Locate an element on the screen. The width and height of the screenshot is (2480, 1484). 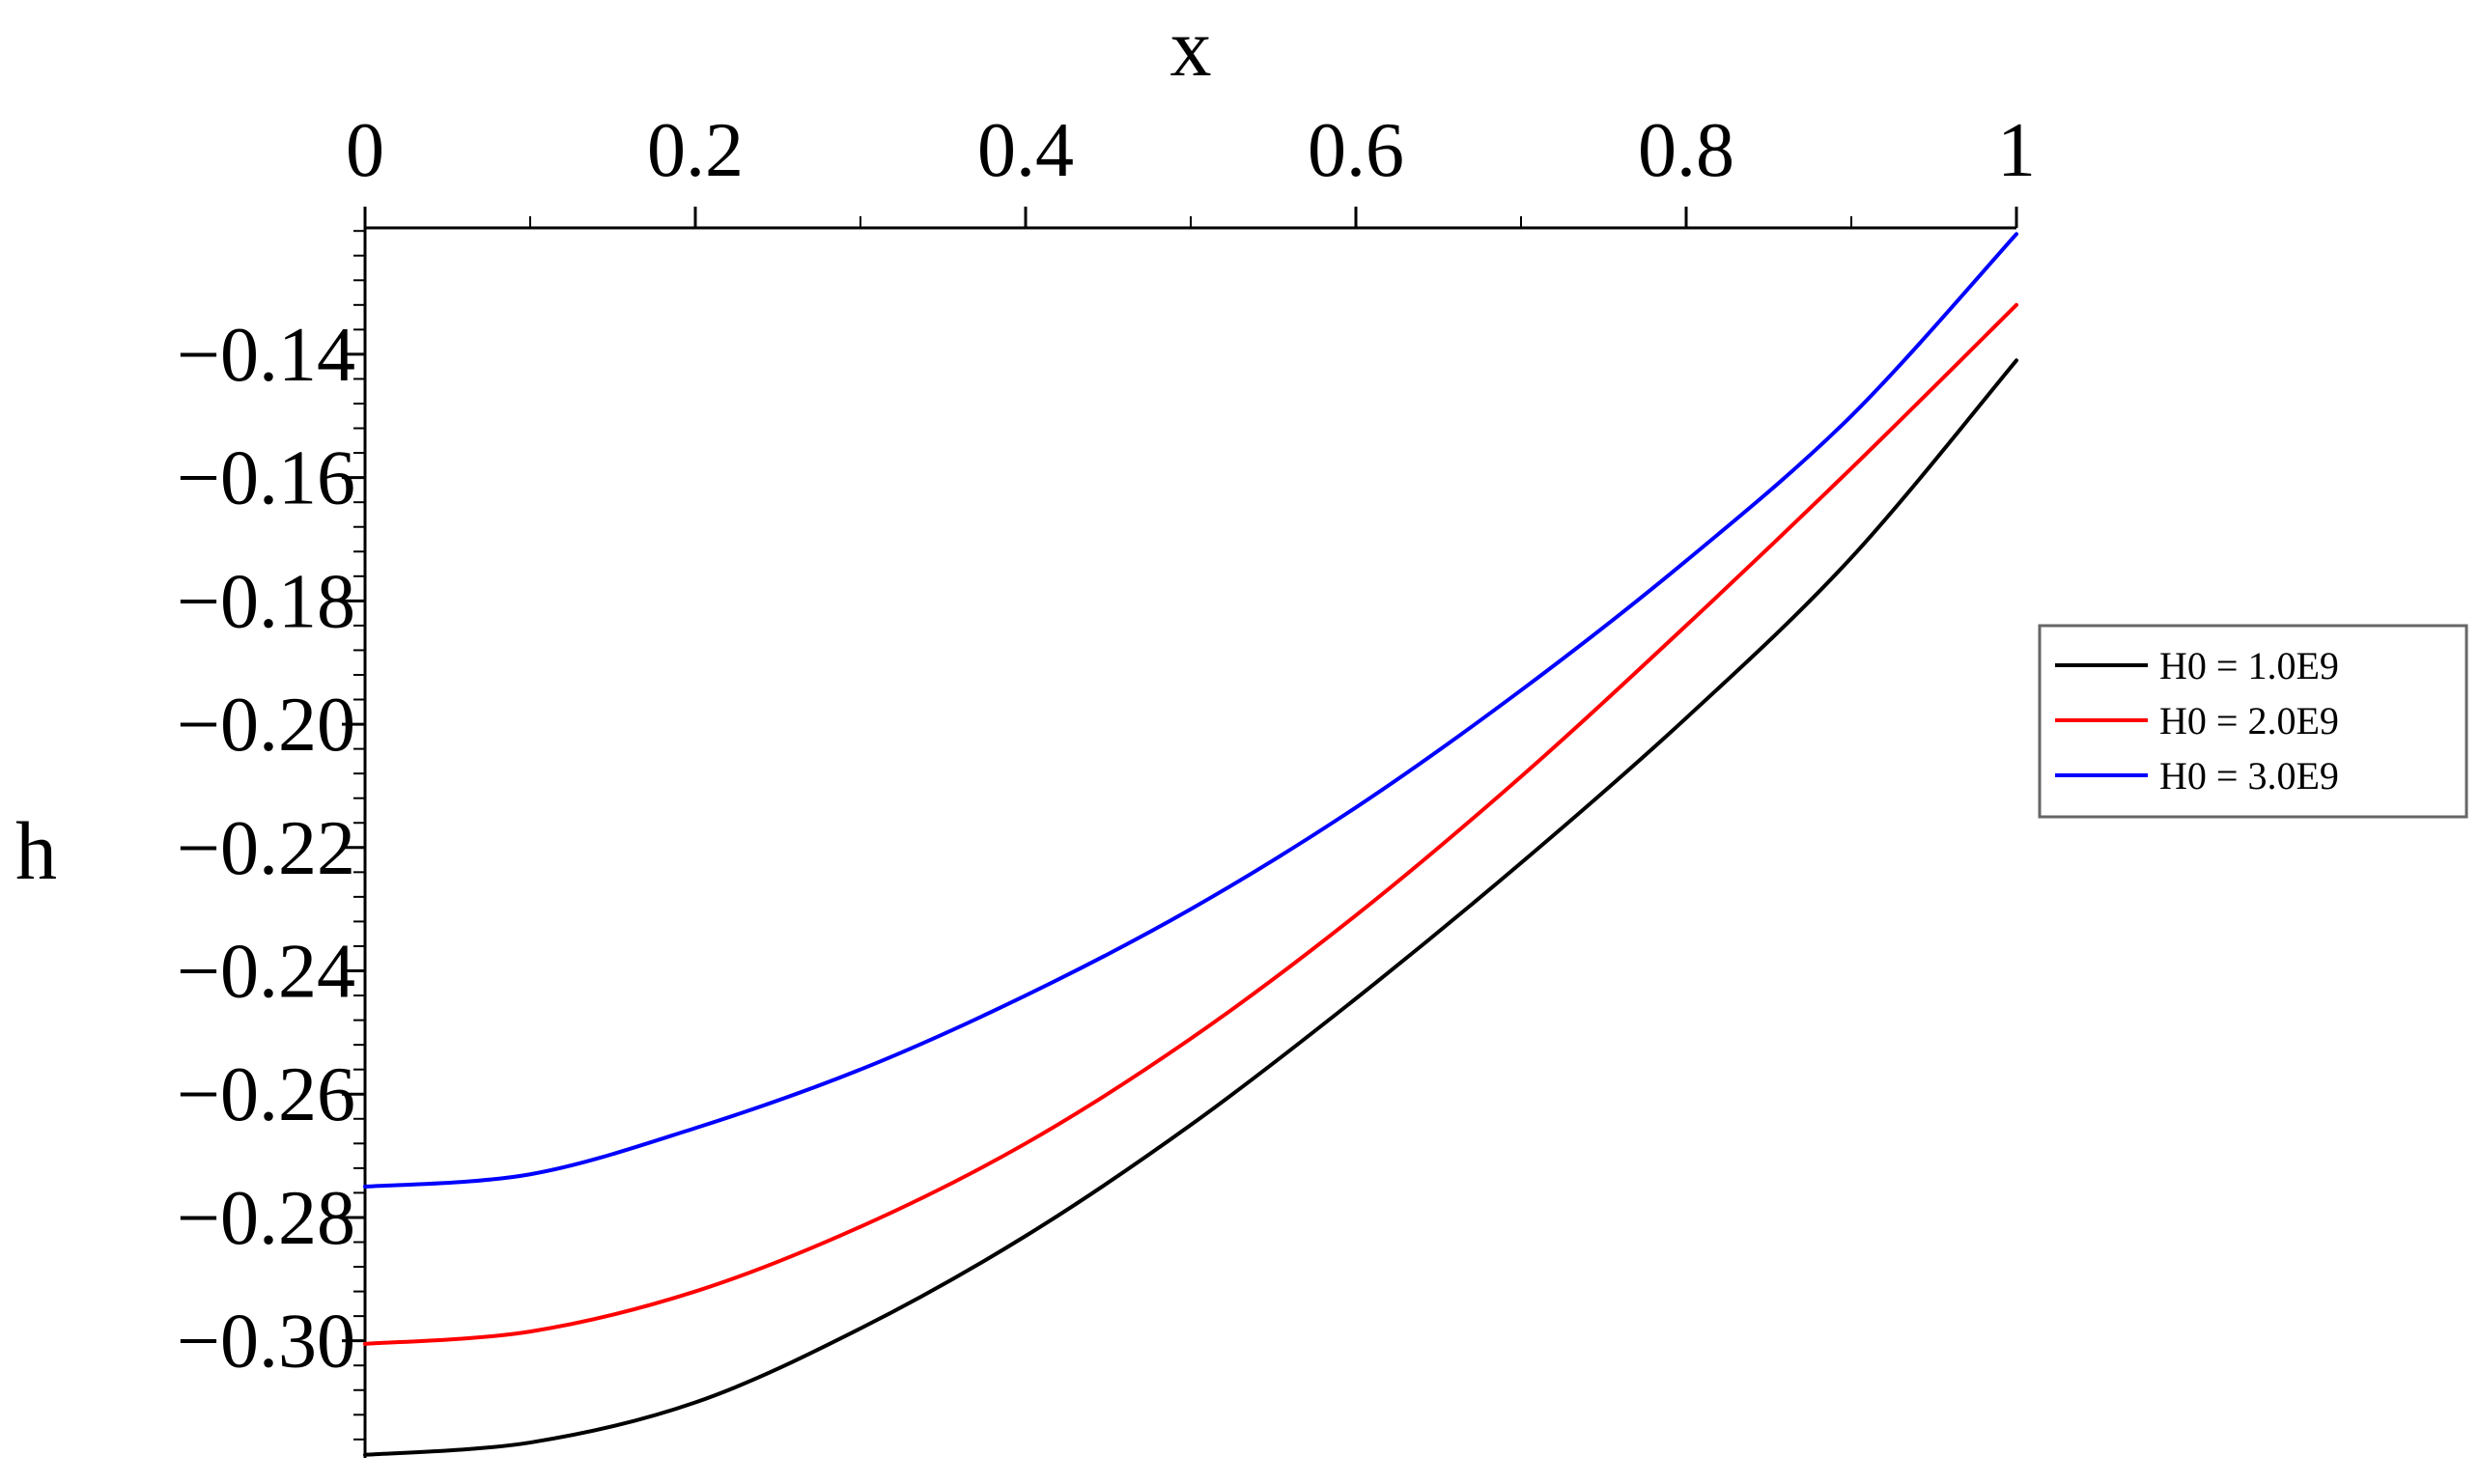
y-tick-label: −0.28 is located at coordinates (266, 1219).